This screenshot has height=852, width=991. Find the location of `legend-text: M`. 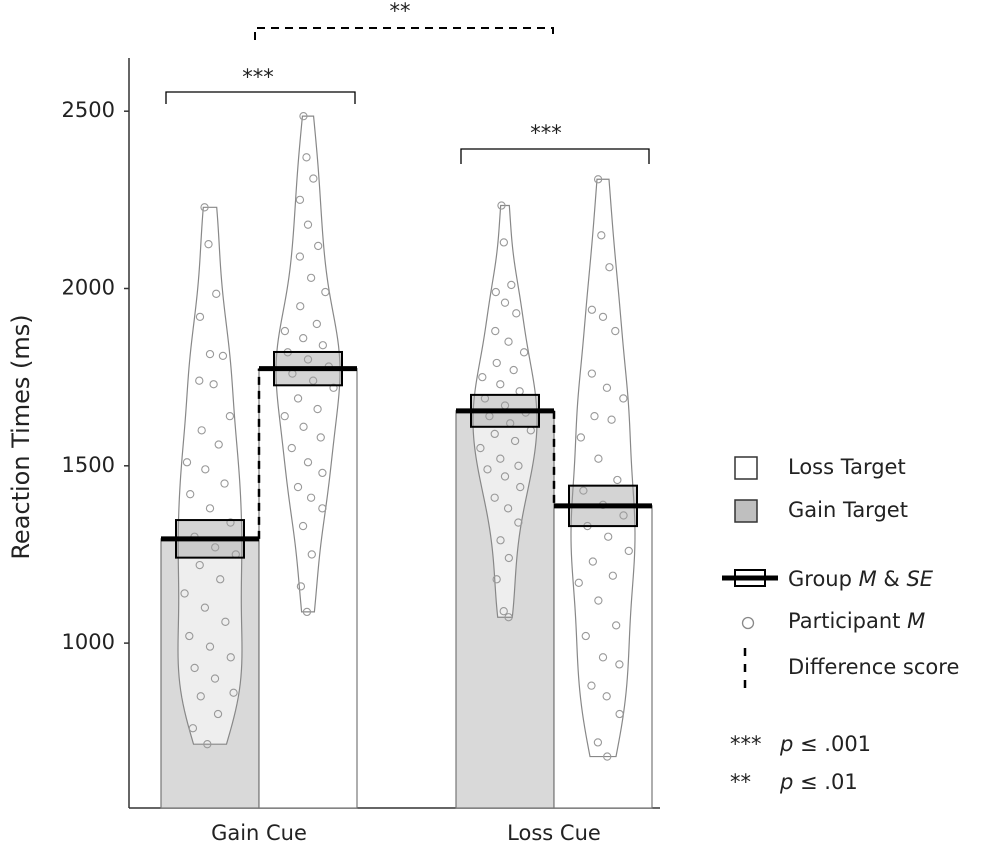

legend-text: M is located at coordinates (868, 579).